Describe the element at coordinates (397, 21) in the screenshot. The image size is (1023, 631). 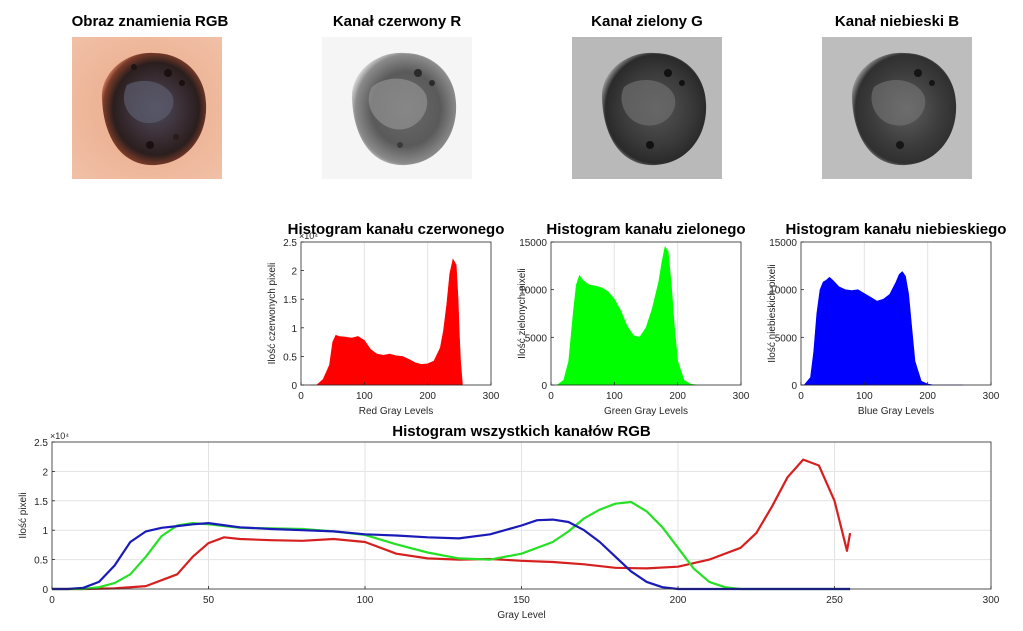
I see `image-title-red: Kanał czerwony R` at that location.